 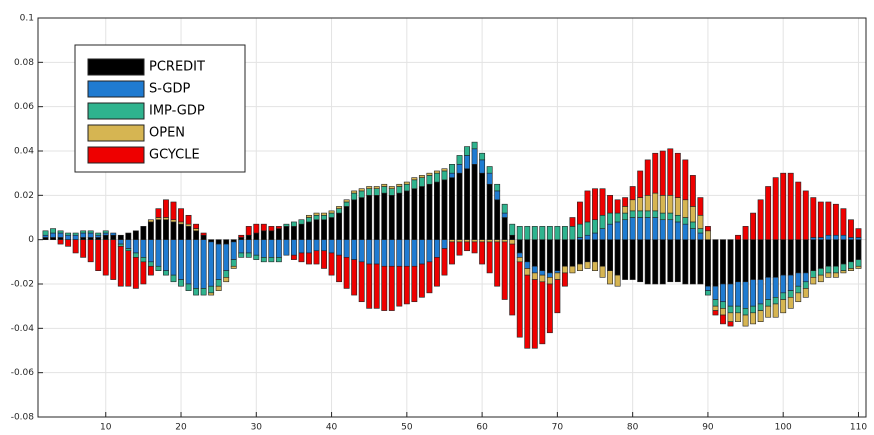 I want to click on y-tick-label: -0.04, so click(x=23, y=329).